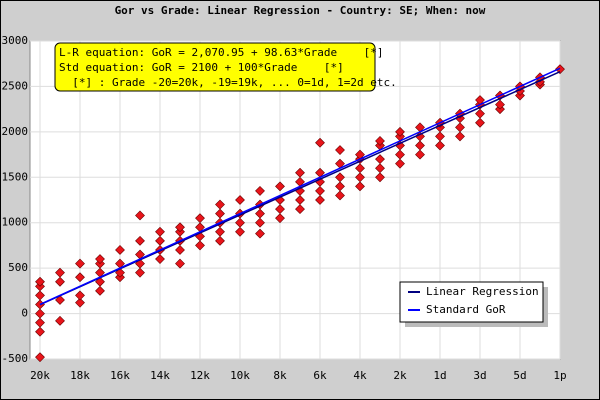 The height and width of the screenshot is (400, 600). Describe the element at coordinates (40, 375) in the screenshot. I see `x-tick-label: 20k` at that location.